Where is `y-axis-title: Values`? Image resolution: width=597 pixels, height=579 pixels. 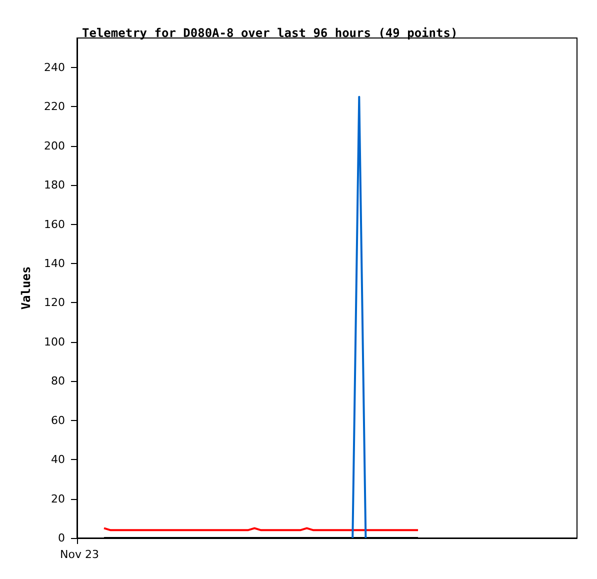 y-axis-title: Values is located at coordinates (26, 288).